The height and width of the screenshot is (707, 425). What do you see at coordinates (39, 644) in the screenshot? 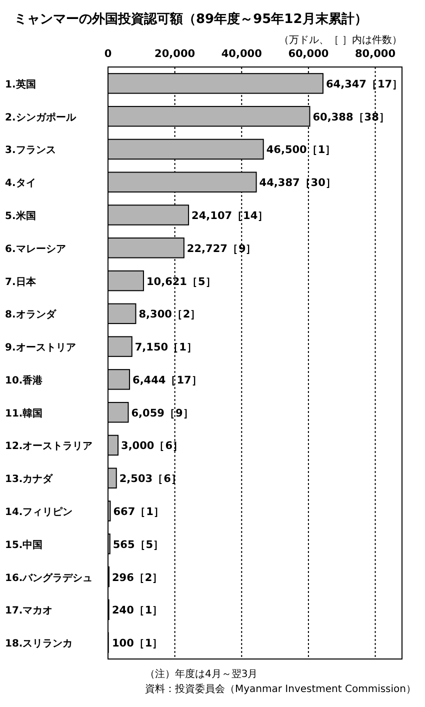
I see `y-tick-label: 18.スリランカ` at bounding box center [39, 644].